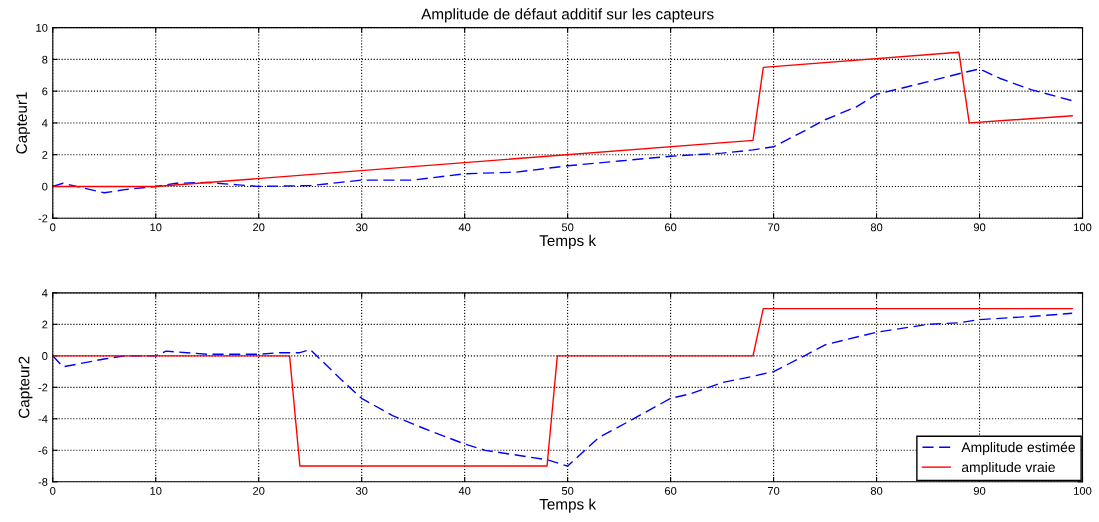  Describe the element at coordinates (1018, 448) in the screenshot. I see `legend-label: Amplitude estimée` at that location.